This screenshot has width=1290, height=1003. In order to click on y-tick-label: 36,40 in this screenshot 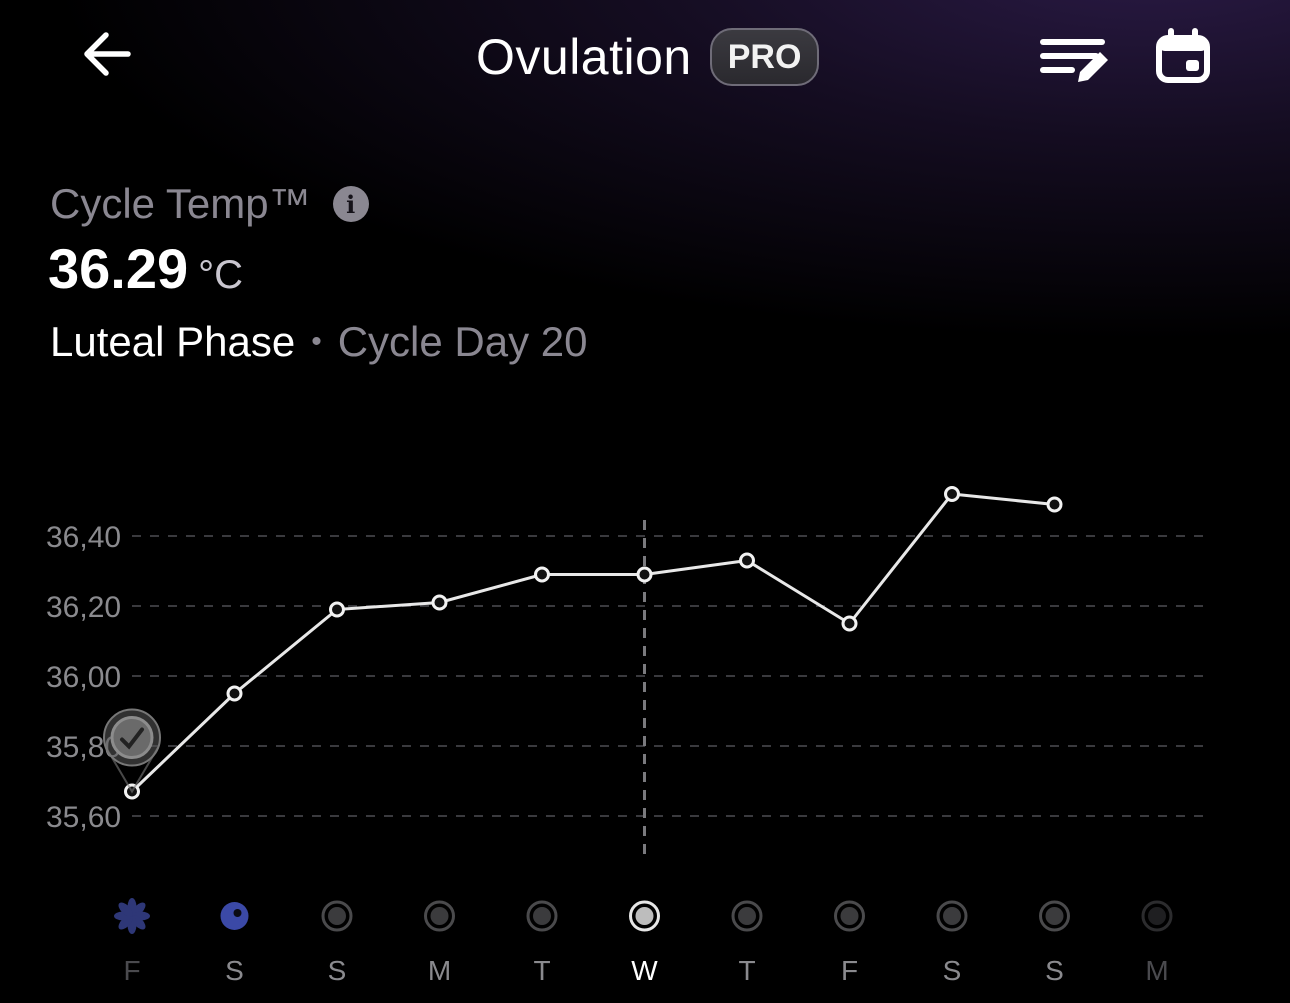, I will do `click(83, 537)`.